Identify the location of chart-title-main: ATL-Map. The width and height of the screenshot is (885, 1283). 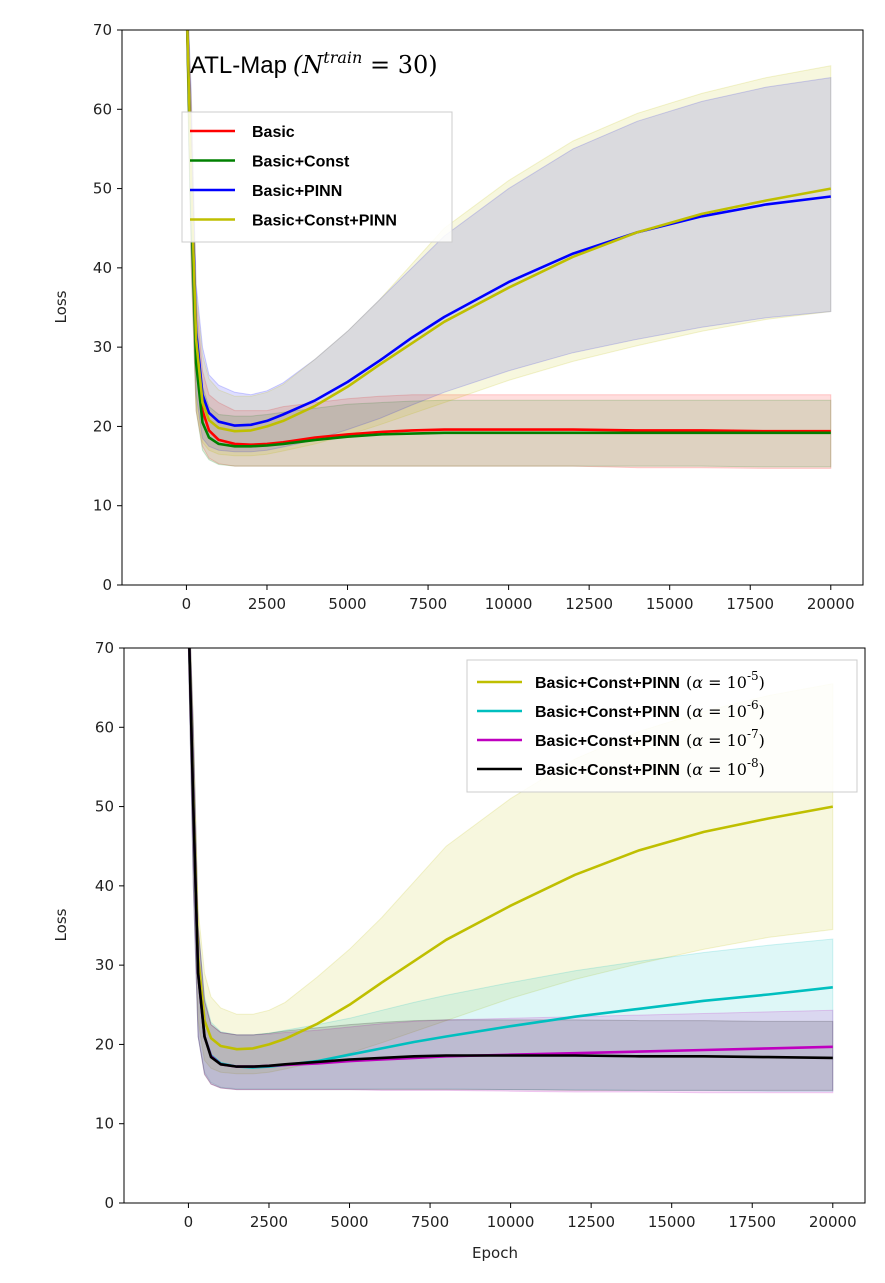
(238, 65).